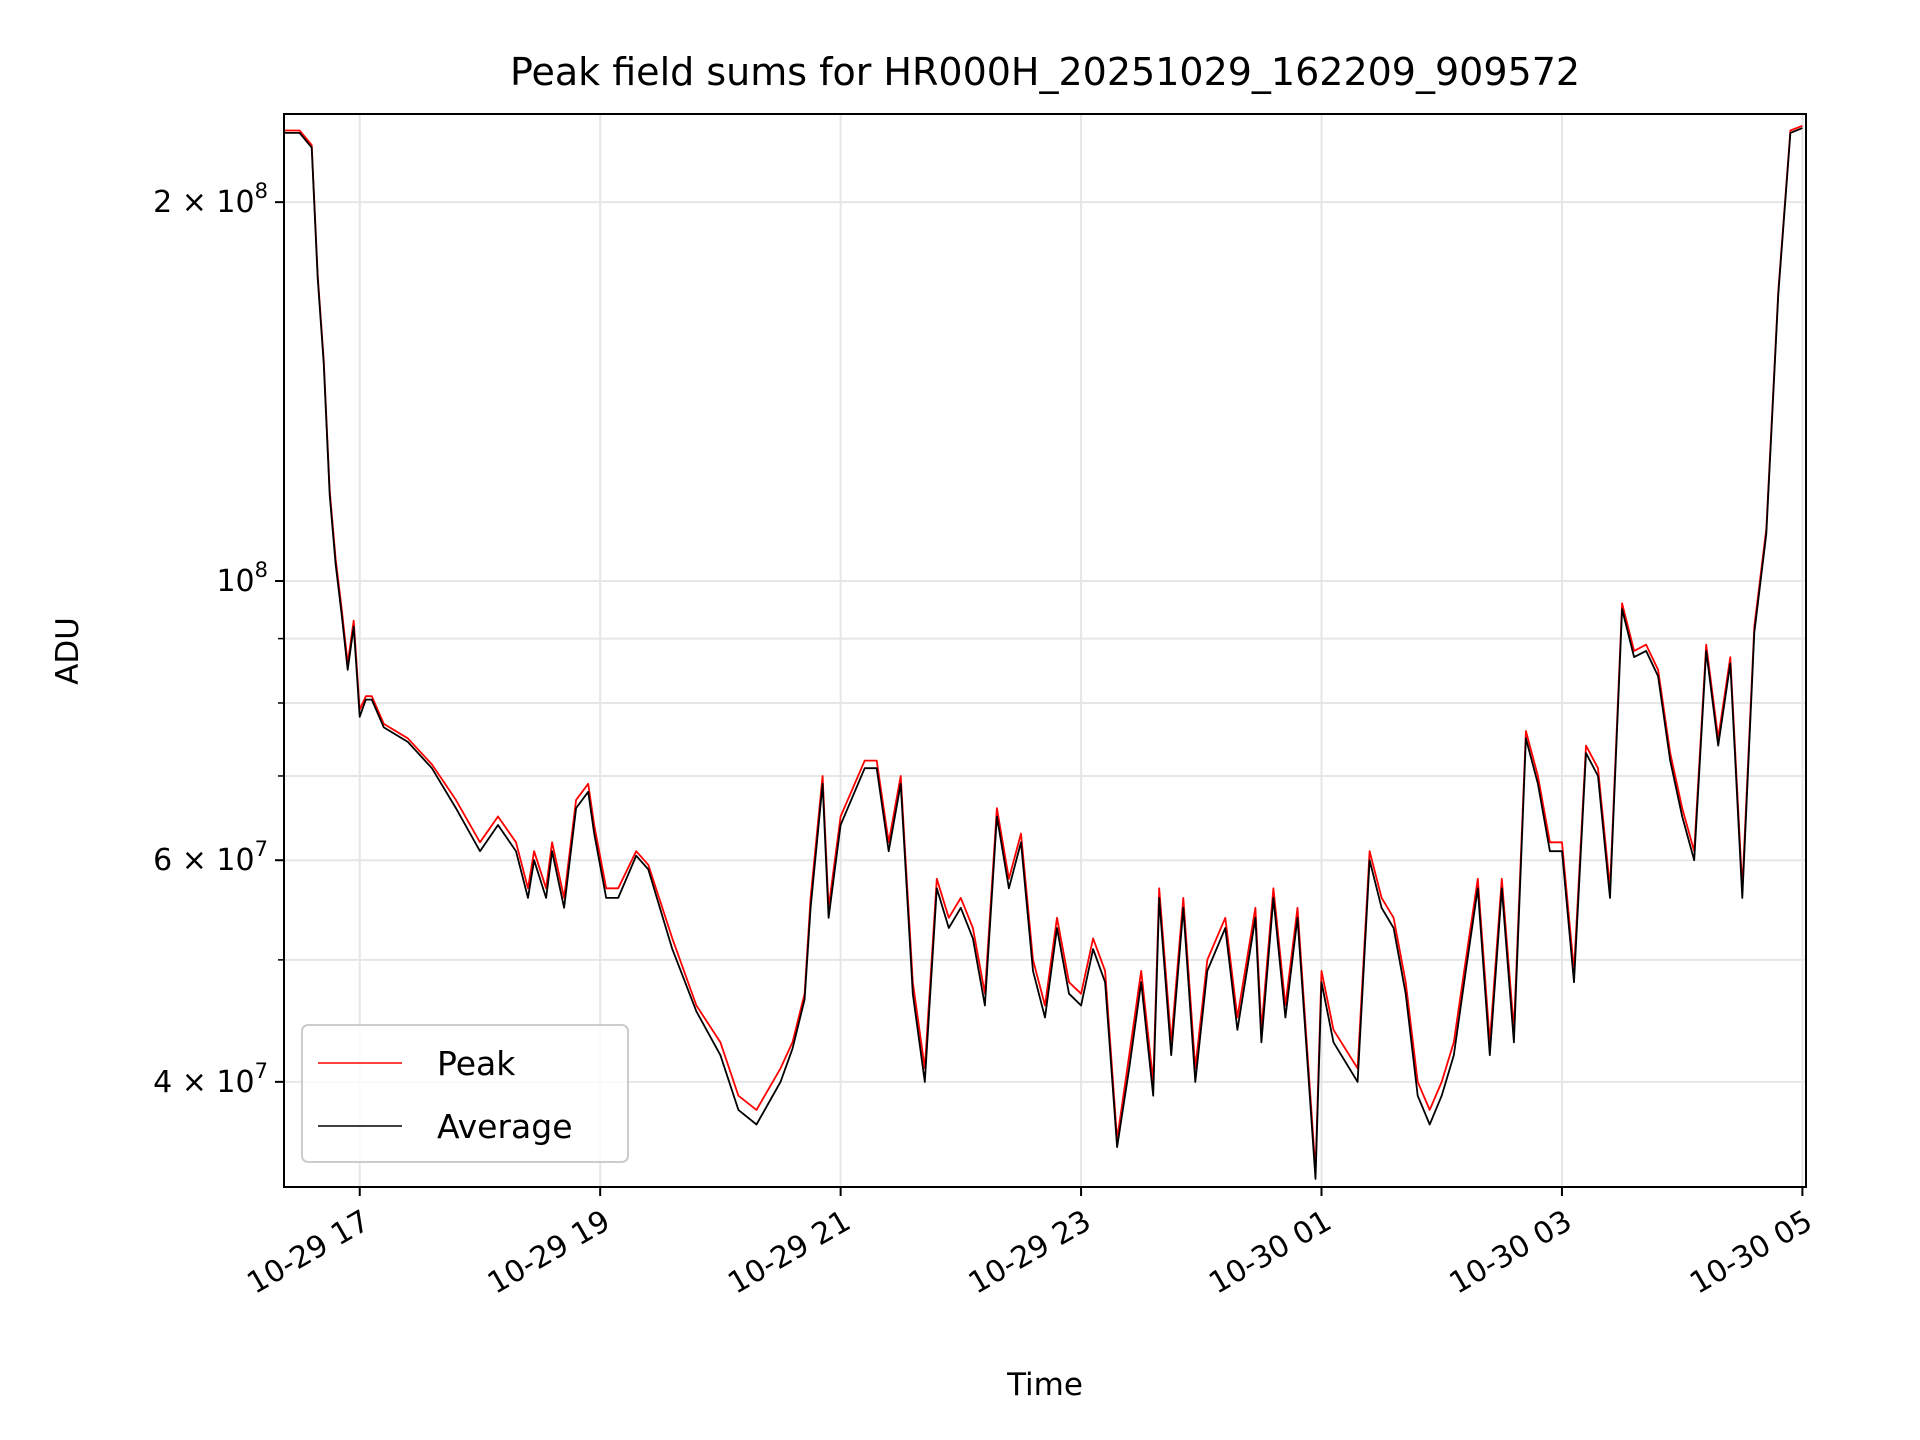 The image size is (1920, 1440). Describe the element at coordinates (1044, 1385) in the screenshot. I see `x-axis-label: Time` at that location.